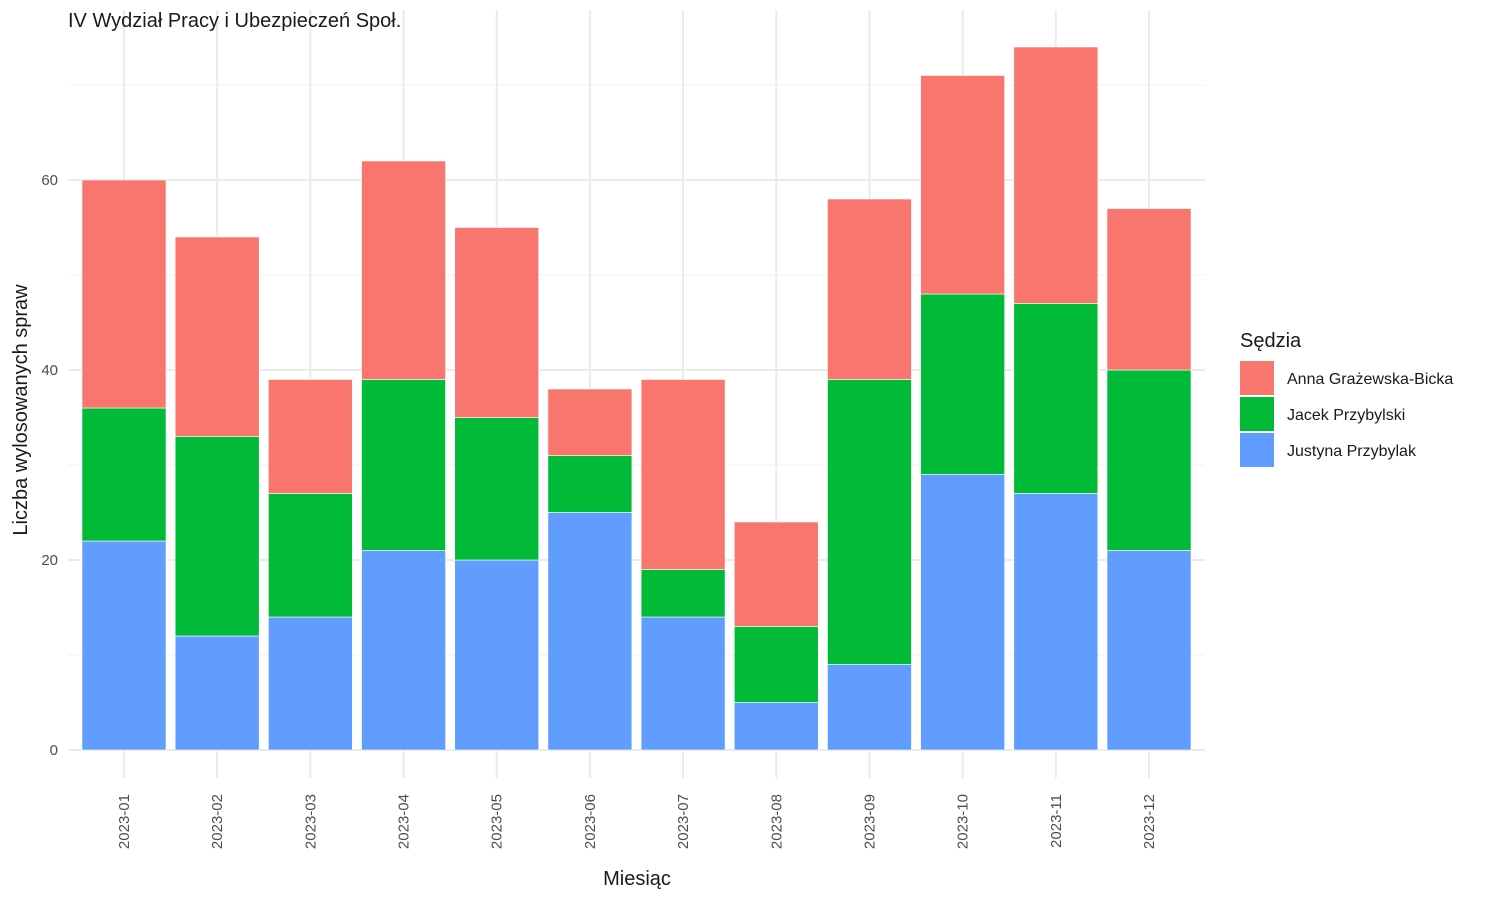 Image resolution: width=1500 pixels, height=900 pixels. Describe the element at coordinates (1271, 341) in the screenshot. I see `legend-title: Sędzia` at that location.